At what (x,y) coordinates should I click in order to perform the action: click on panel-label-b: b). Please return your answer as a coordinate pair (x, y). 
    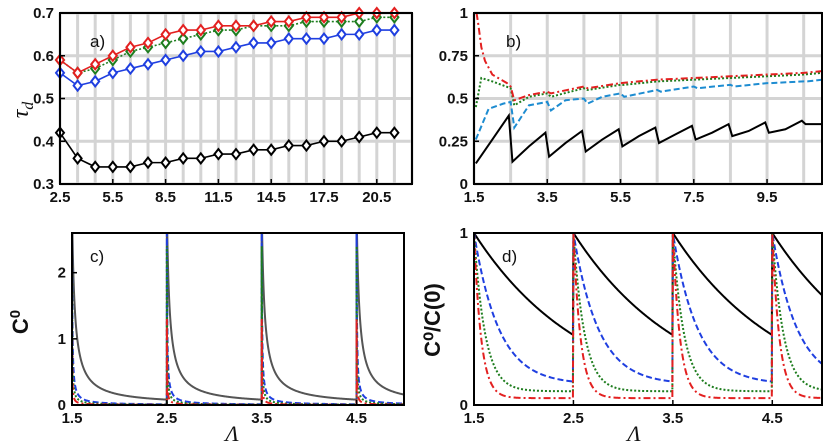
    Looking at the image, I should click on (513, 41).